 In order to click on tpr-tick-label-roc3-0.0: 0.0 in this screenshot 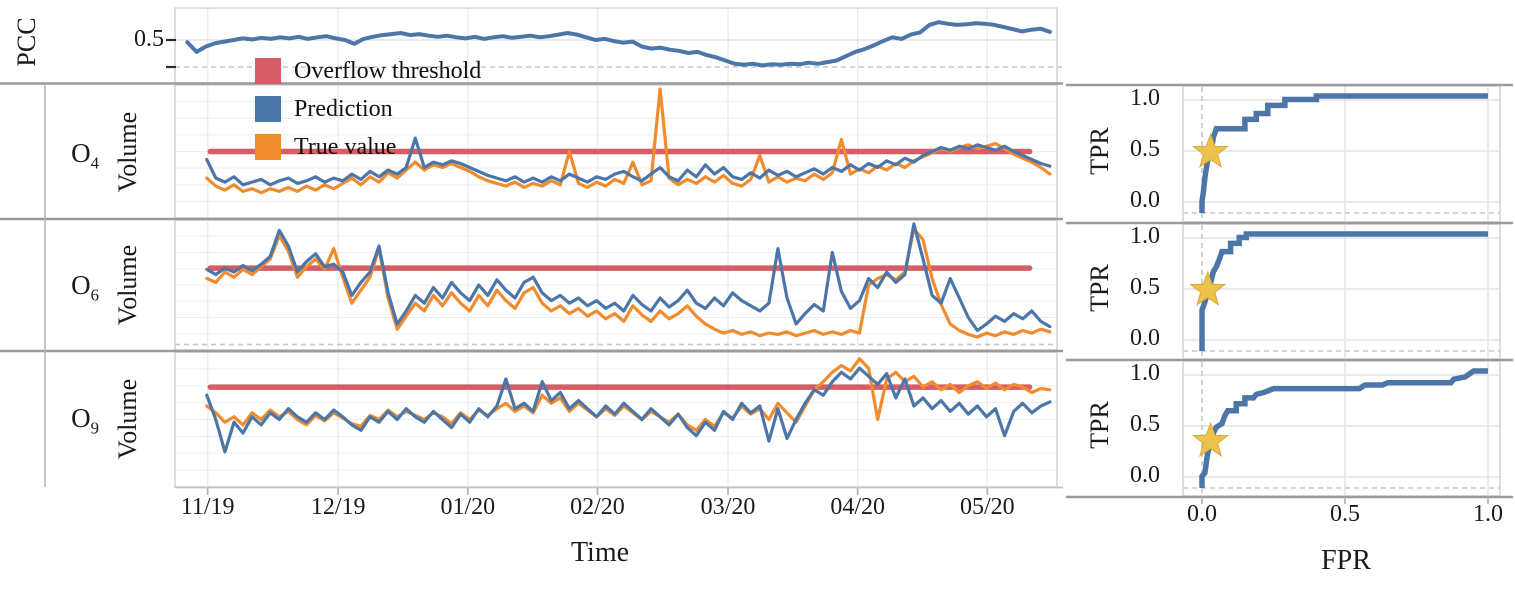, I will do `click(1145, 475)`.